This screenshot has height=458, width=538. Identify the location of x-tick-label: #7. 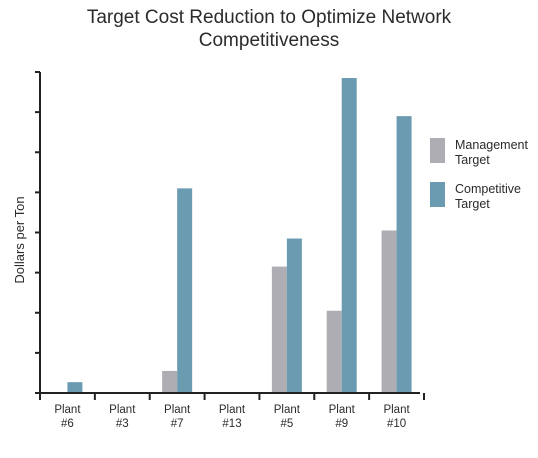
(177, 424).